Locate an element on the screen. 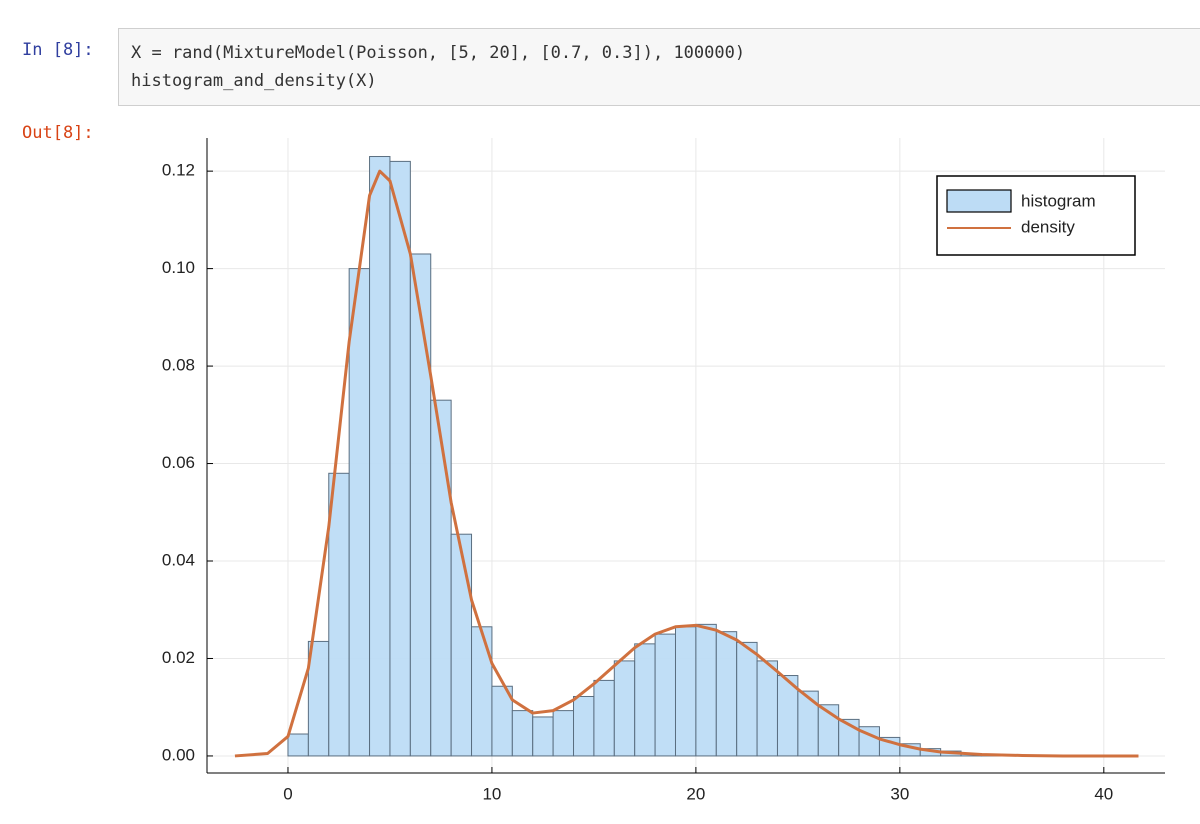 This screenshot has width=1200, height=824. x-tick-label: 0 is located at coordinates (287, 793).